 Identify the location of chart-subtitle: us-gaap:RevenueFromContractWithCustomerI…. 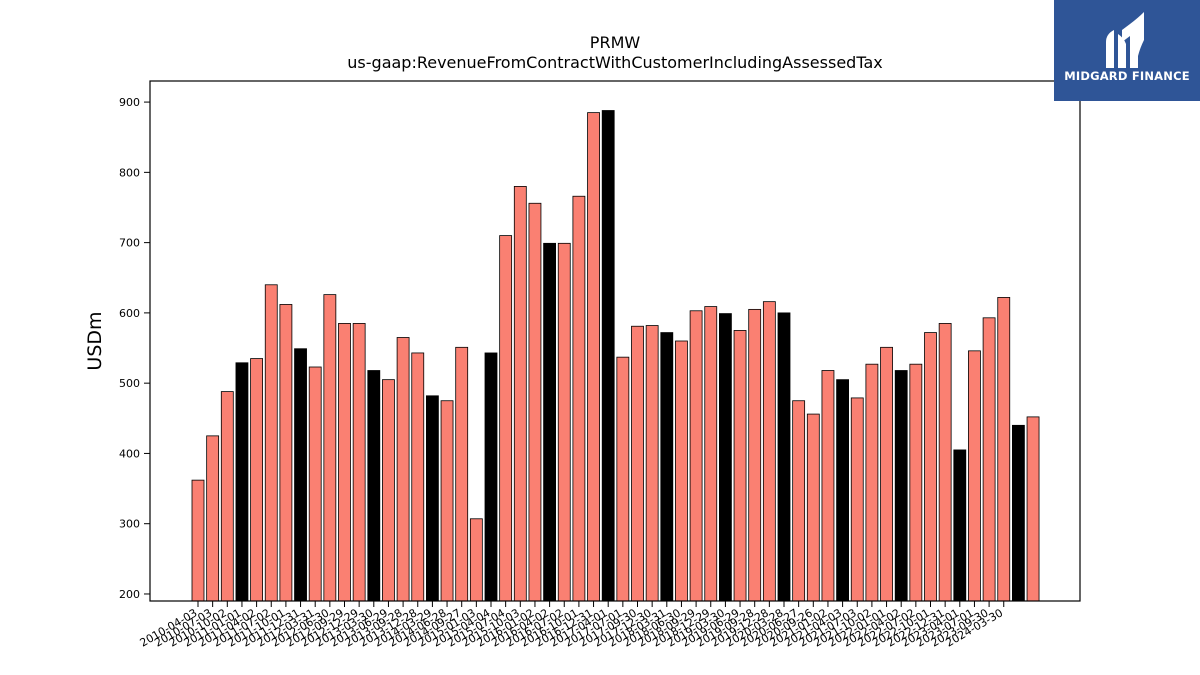
(615, 62).